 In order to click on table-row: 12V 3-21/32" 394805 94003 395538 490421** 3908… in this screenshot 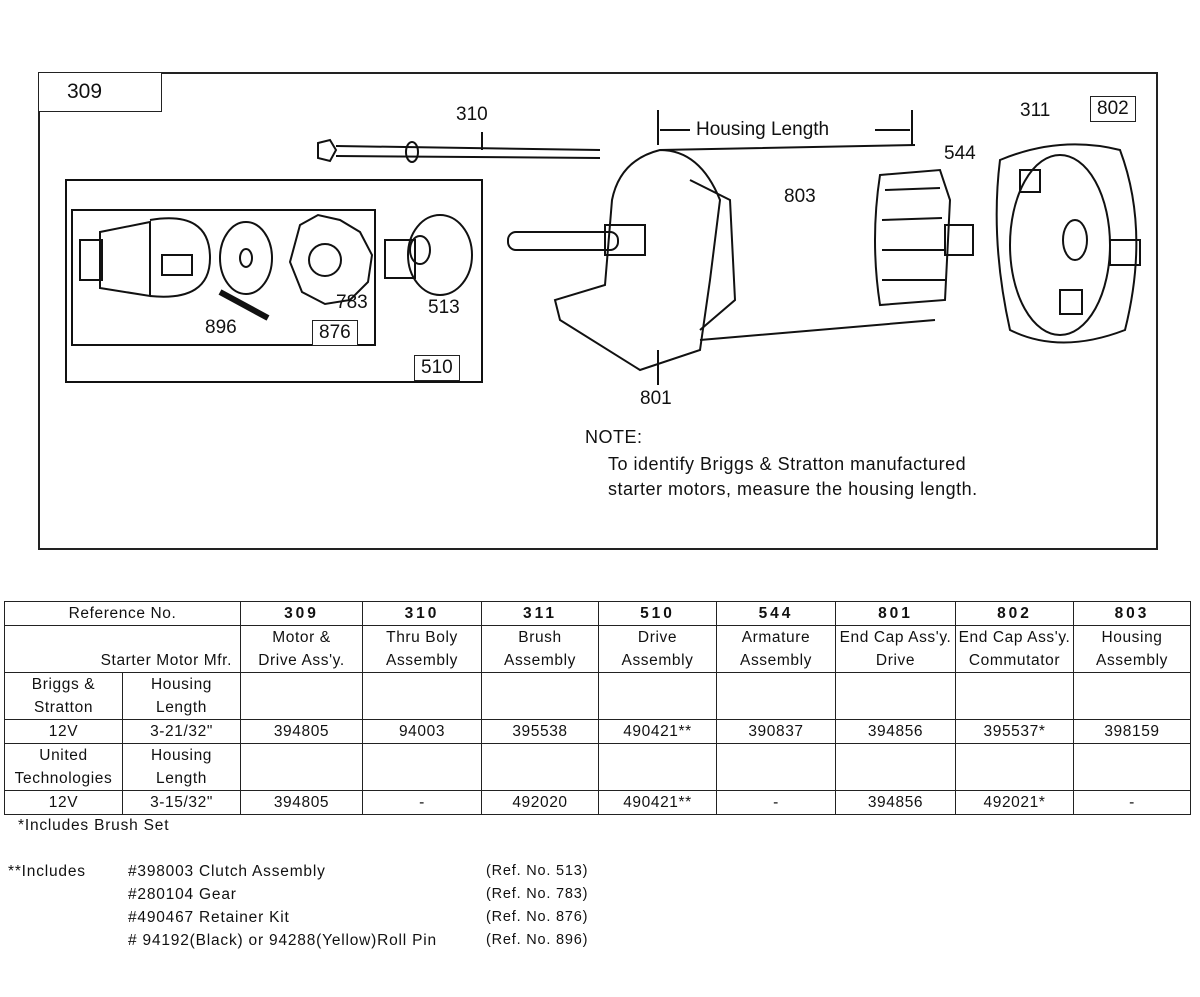, I will do `click(597, 731)`.